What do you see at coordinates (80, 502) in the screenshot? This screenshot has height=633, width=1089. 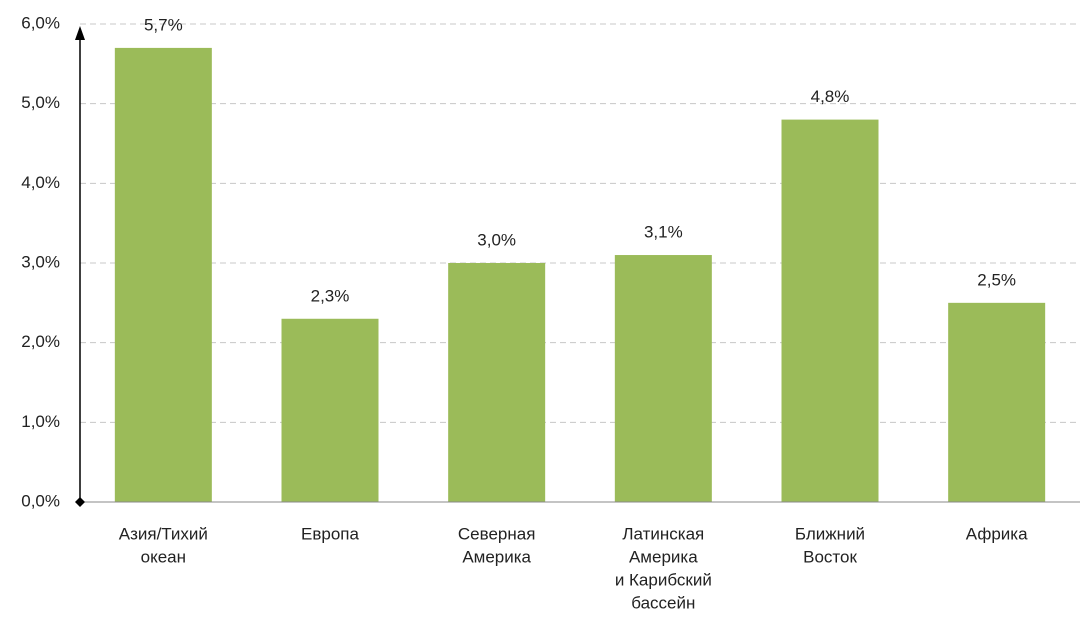 I see `axis-diamond` at bounding box center [80, 502].